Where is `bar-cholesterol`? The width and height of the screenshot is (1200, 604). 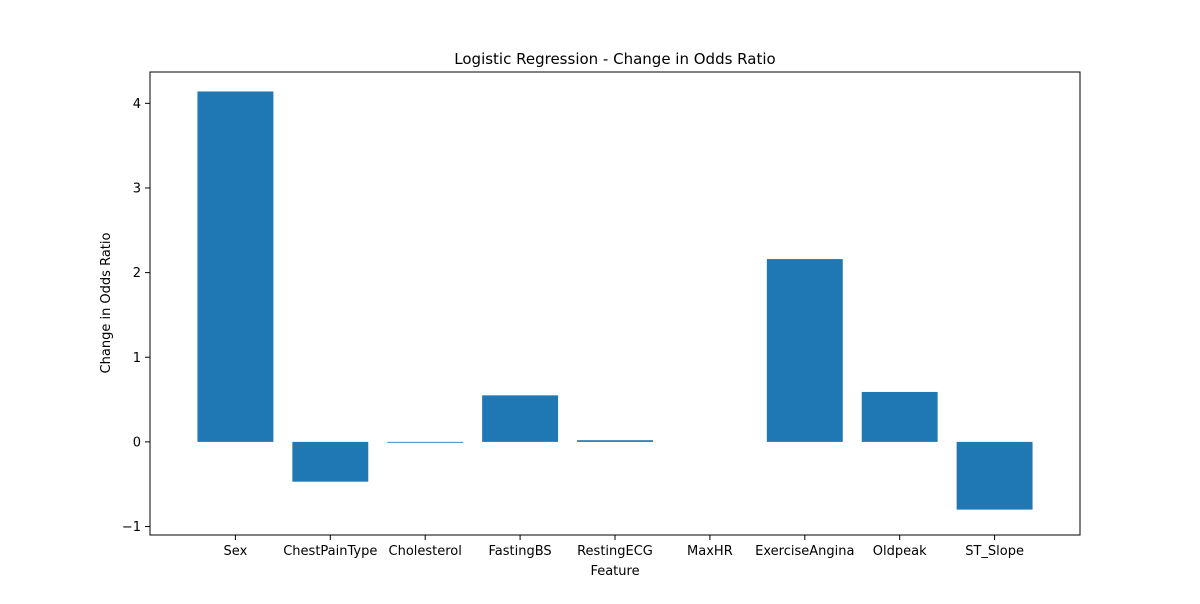 bar-cholesterol is located at coordinates (425, 442).